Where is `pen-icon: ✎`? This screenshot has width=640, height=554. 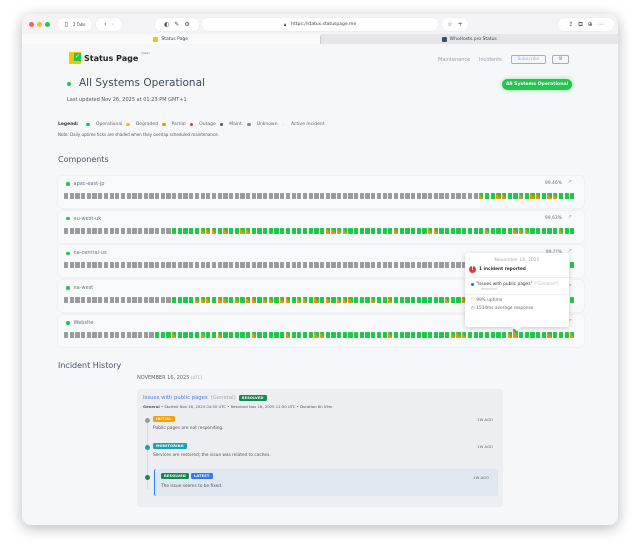 pen-icon: ✎ is located at coordinates (177, 24).